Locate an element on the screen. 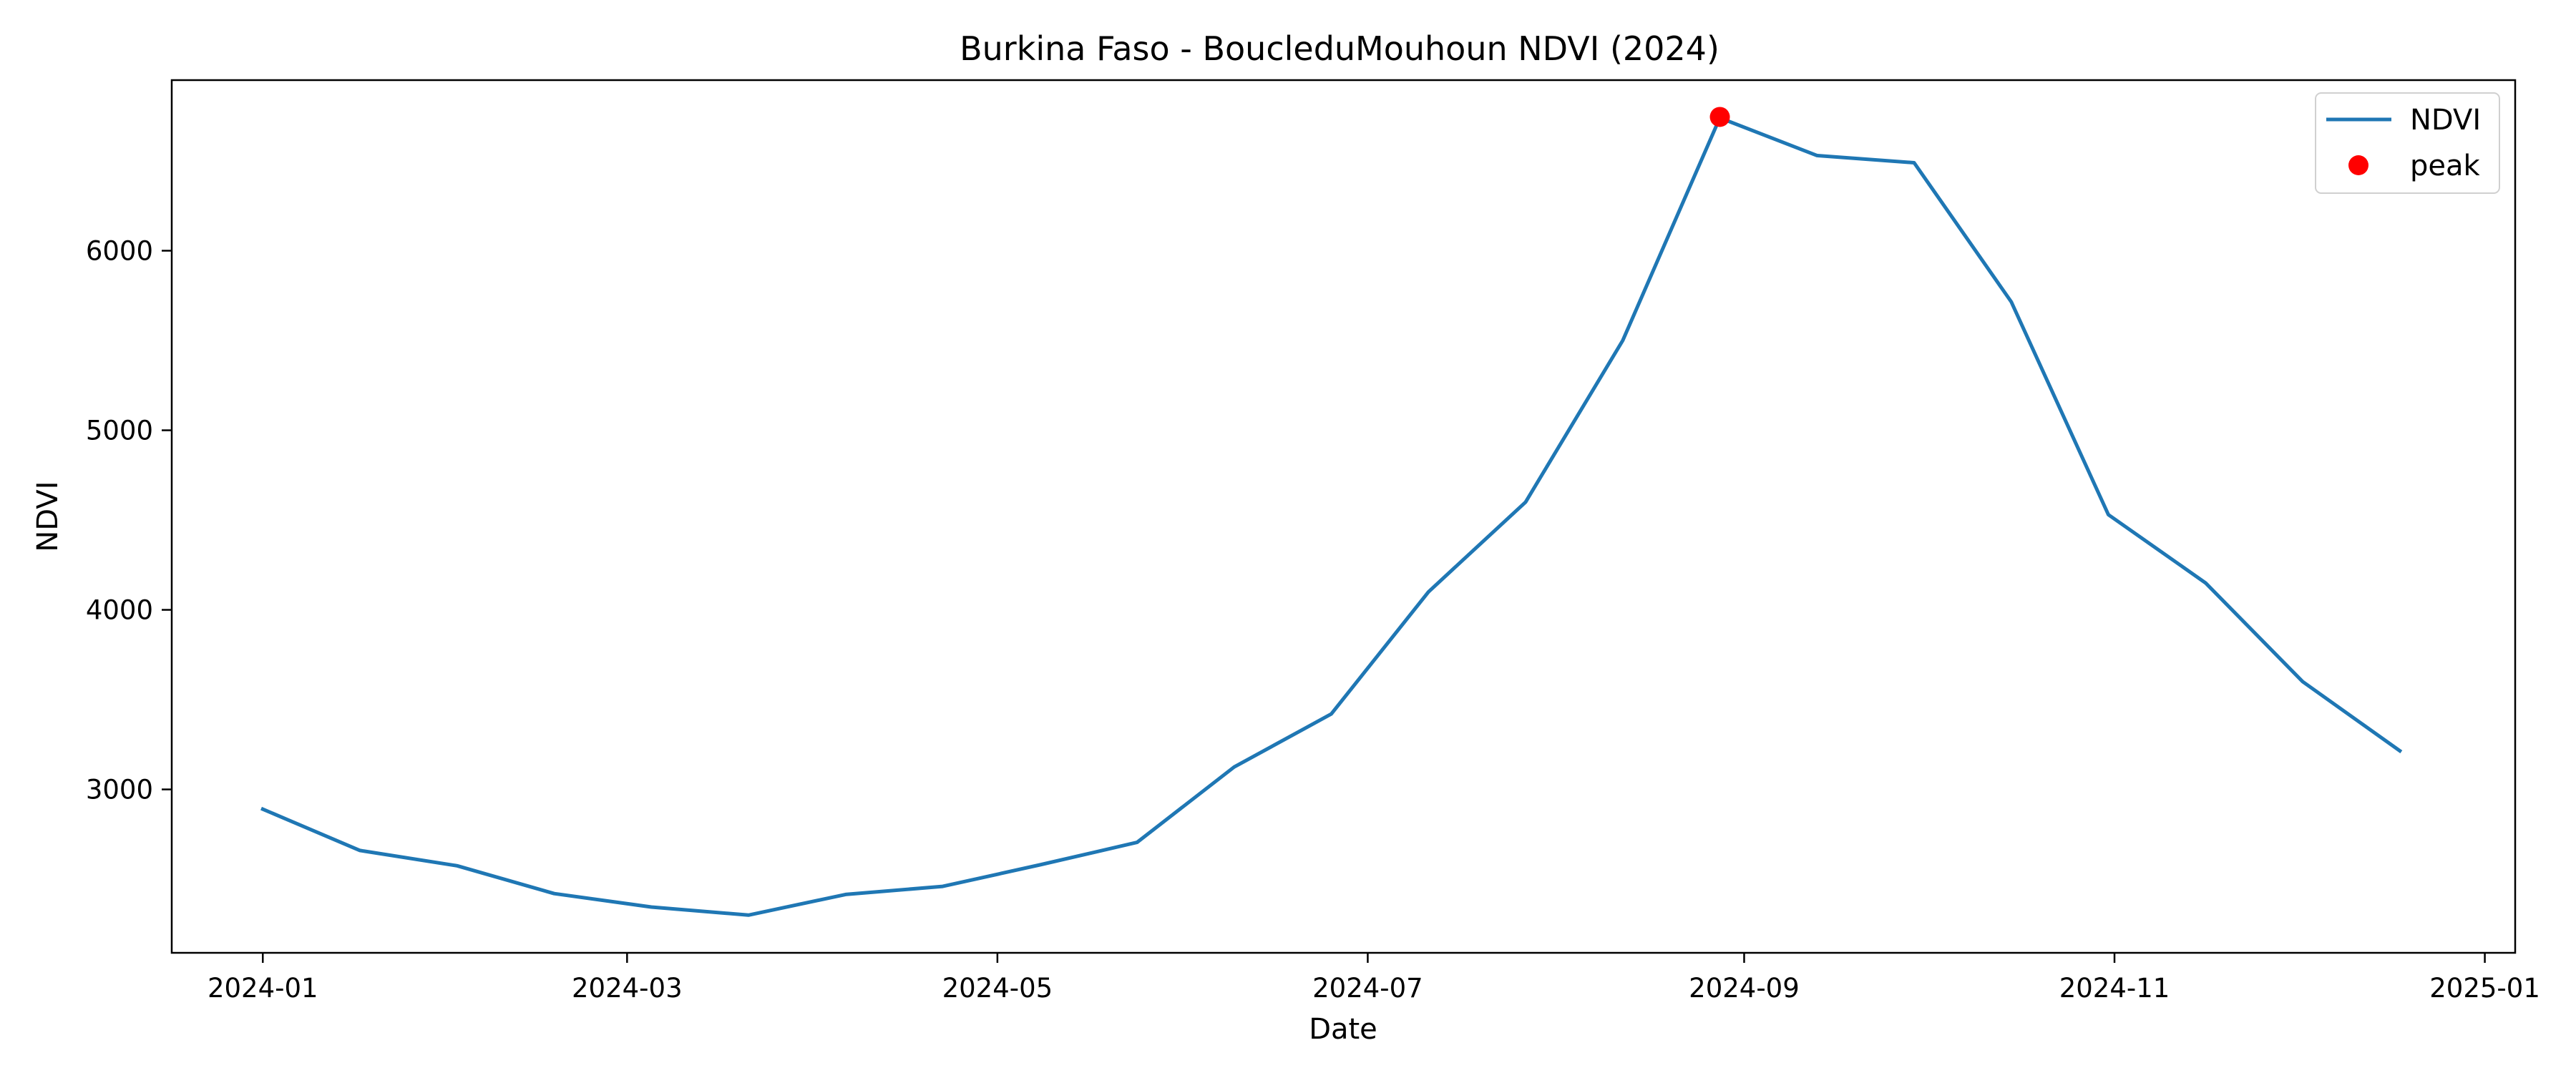  y-tick-label: 6000 is located at coordinates (119, 250).